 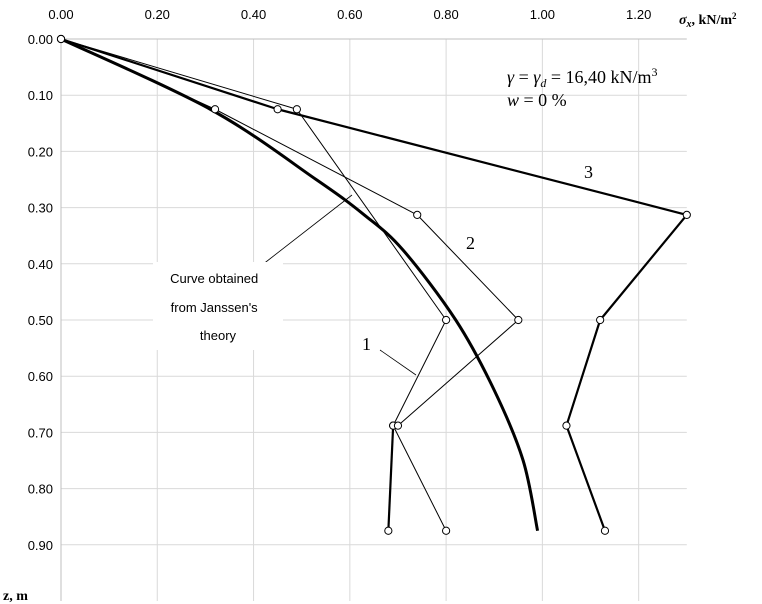 I want to click on janssen-leader-line, so click(x=307, y=230).